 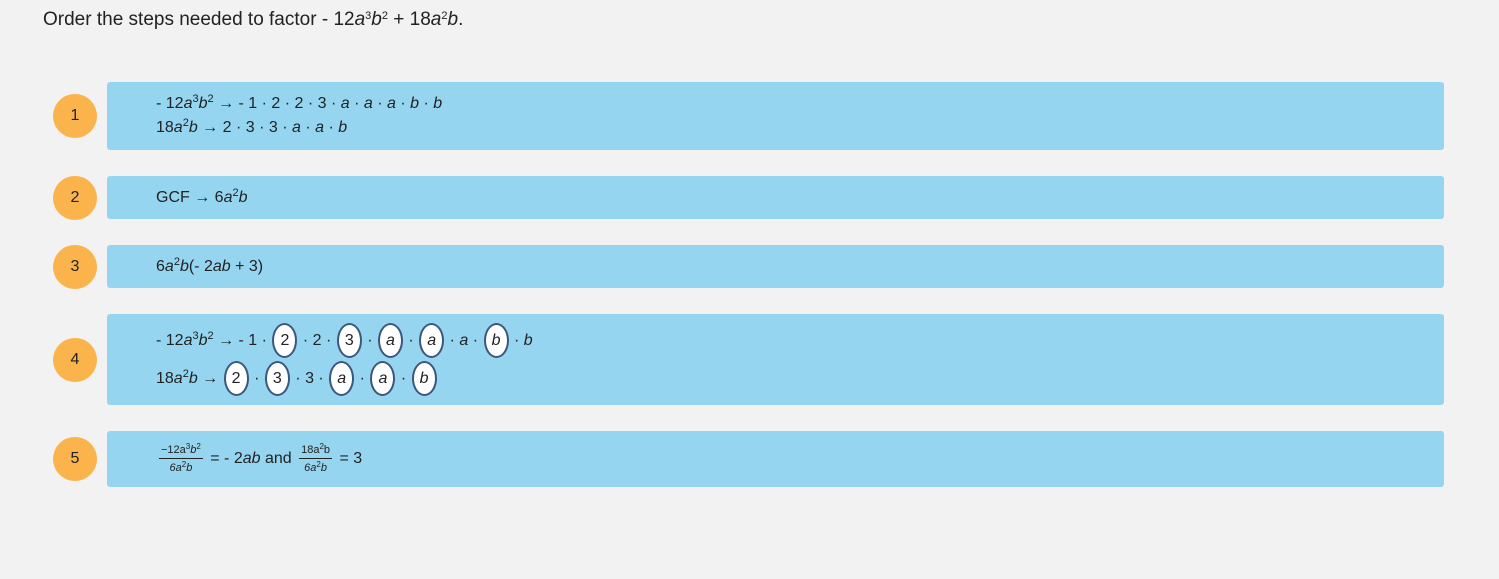 I want to click on step-card: 6a2b(- 2ab + 3), so click(x=775, y=266).